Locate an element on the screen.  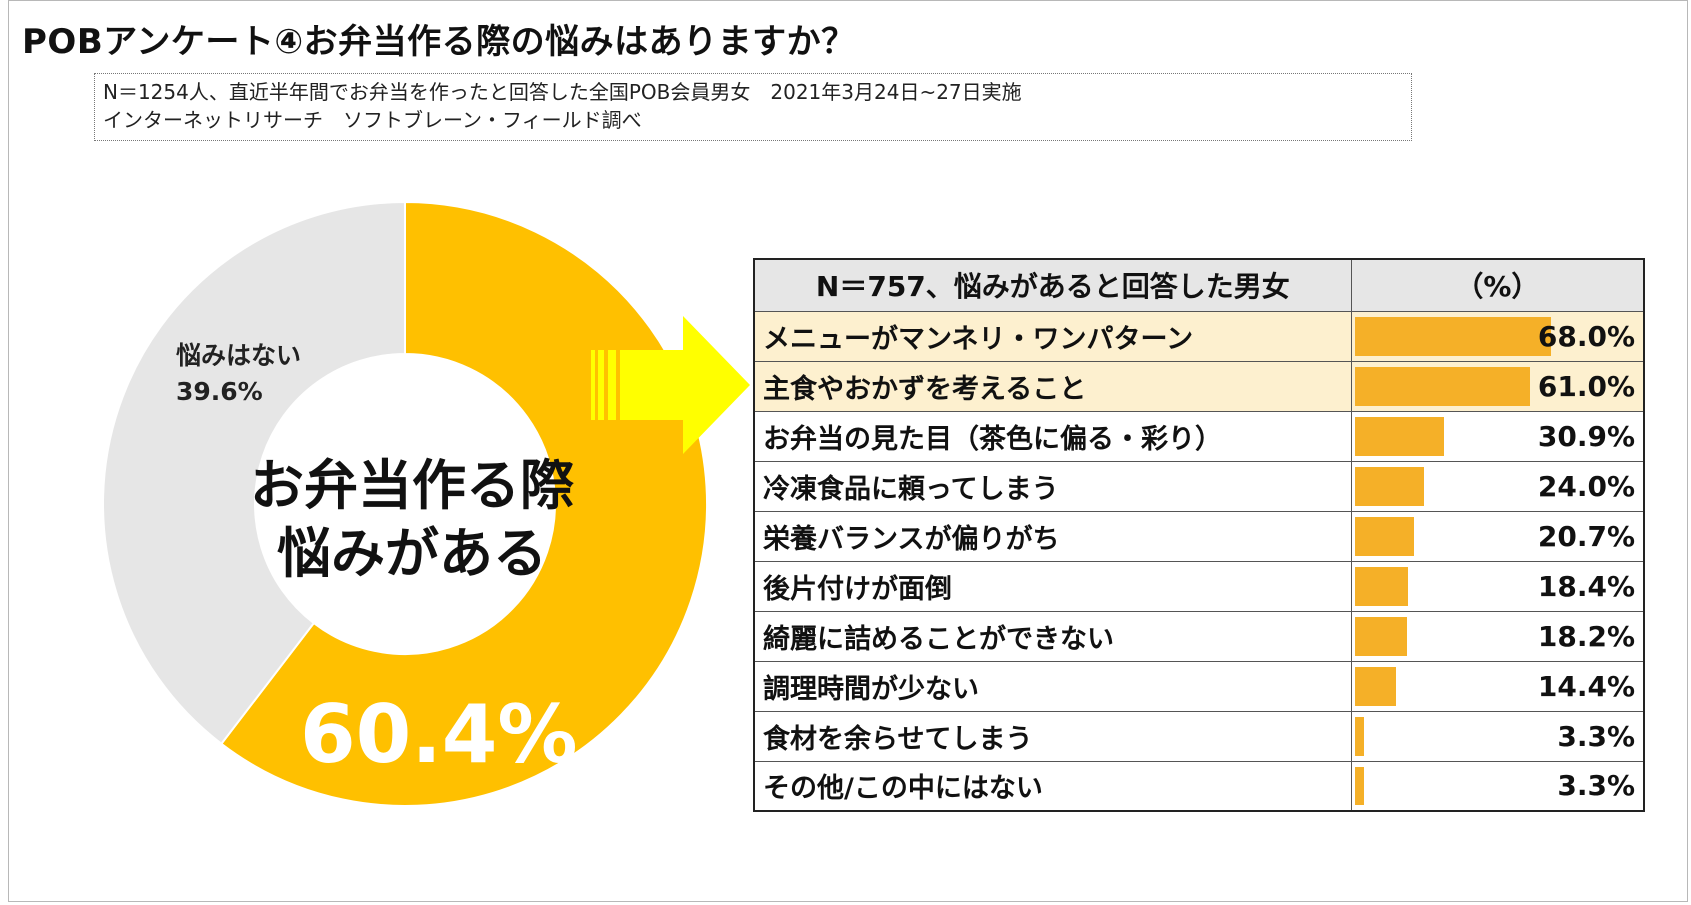
bar-value-label: 24.0% is located at coordinates (1586, 486).